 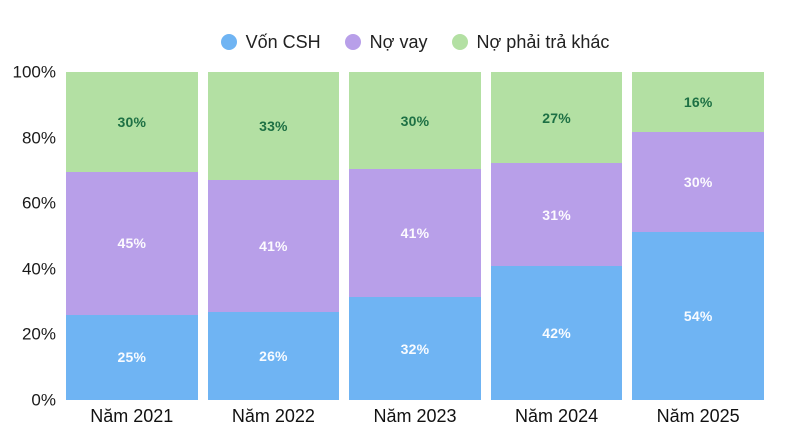 What do you see at coordinates (34, 72) in the screenshot?
I see `y-tick-label: 100%` at bounding box center [34, 72].